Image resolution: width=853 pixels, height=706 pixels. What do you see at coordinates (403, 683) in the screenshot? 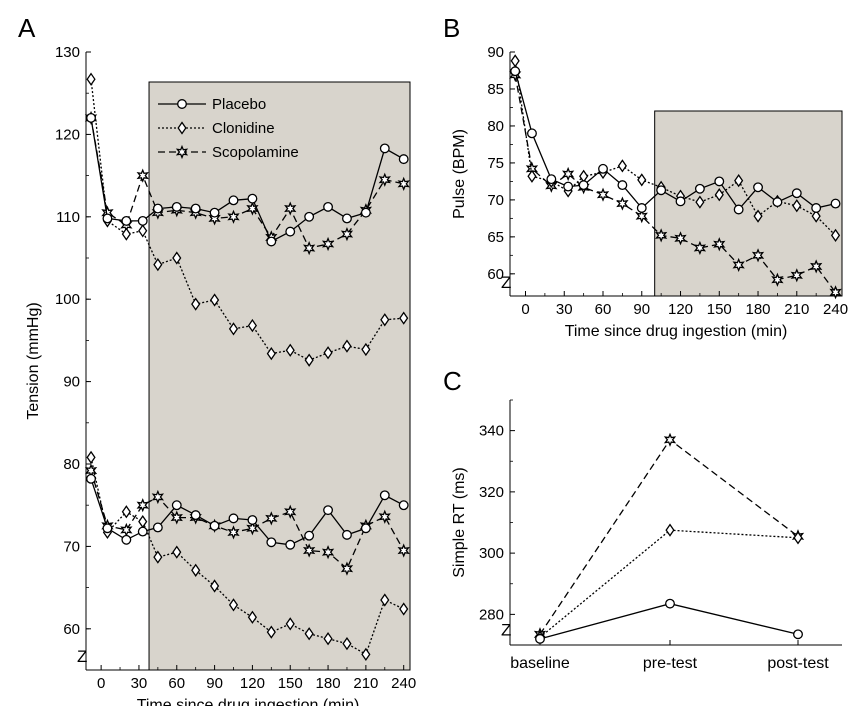
I see `panel-a-x-tick-label: 240` at bounding box center [403, 683].